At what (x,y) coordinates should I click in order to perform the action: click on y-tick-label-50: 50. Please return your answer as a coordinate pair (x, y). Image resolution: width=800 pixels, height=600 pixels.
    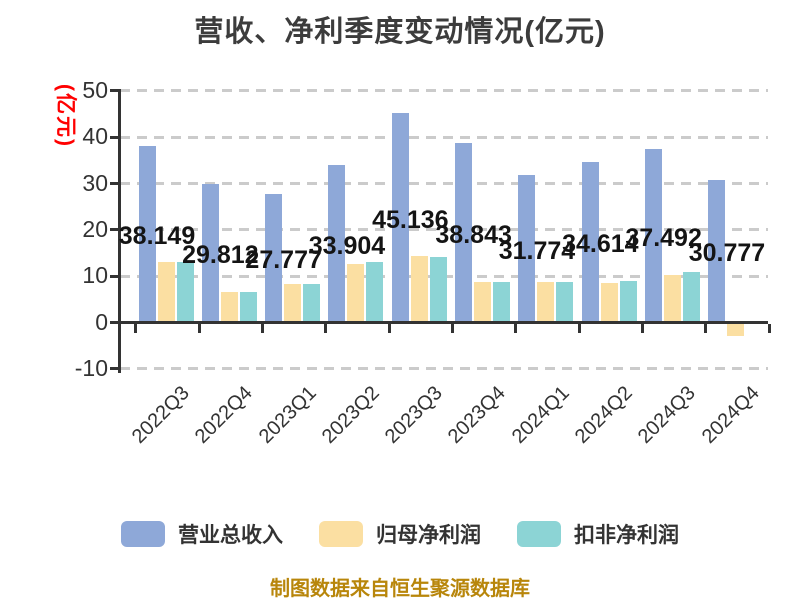
    Looking at the image, I should click on (95, 89).